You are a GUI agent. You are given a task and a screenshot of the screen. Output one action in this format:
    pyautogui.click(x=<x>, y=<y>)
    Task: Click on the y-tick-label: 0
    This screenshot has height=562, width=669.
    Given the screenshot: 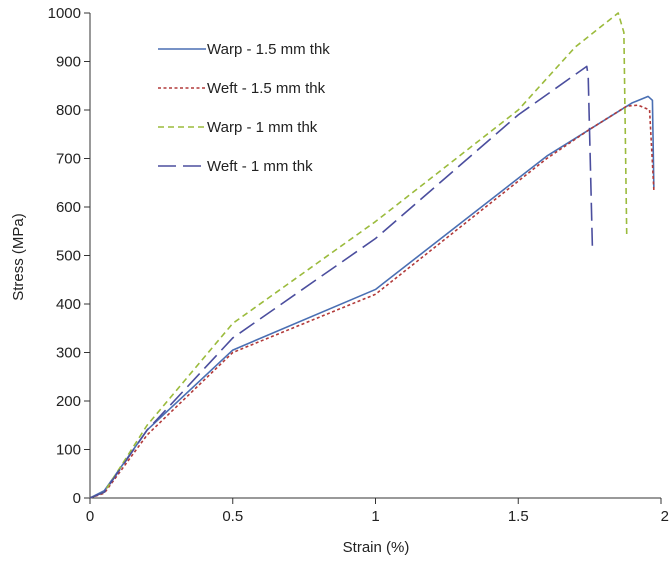 What is the action you would take?
    pyautogui.click(x=77, y=498)
    